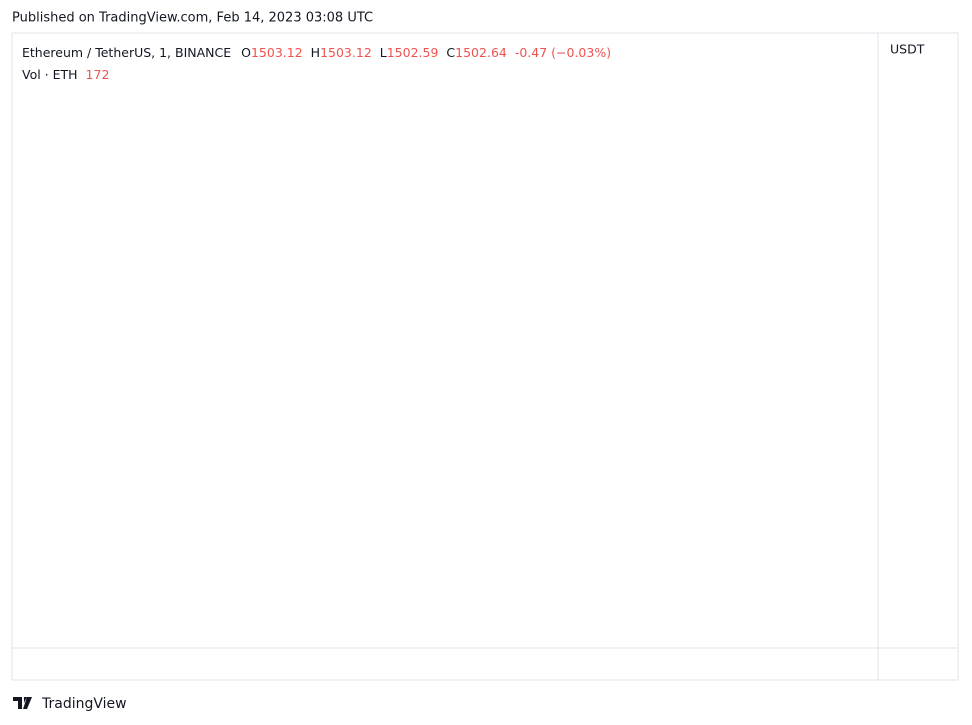  I want to click on volume-legend: Vol · ETH 172, so click(65, 74).